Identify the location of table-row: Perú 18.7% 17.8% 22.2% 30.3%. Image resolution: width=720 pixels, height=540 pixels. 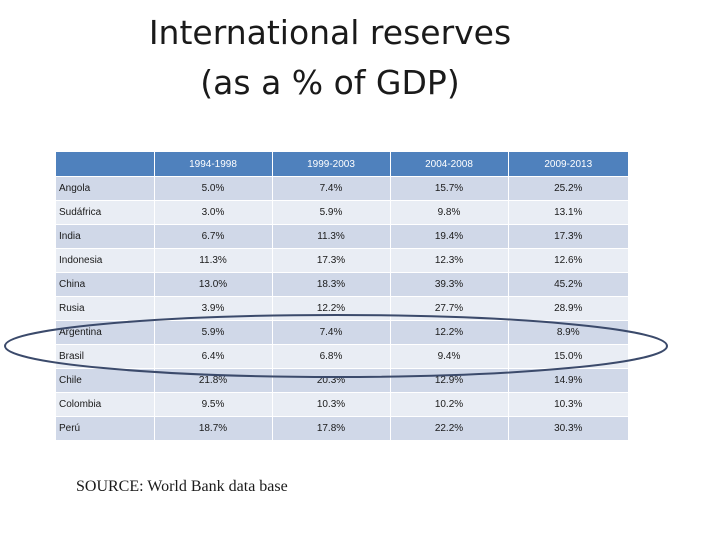
(342, 428).